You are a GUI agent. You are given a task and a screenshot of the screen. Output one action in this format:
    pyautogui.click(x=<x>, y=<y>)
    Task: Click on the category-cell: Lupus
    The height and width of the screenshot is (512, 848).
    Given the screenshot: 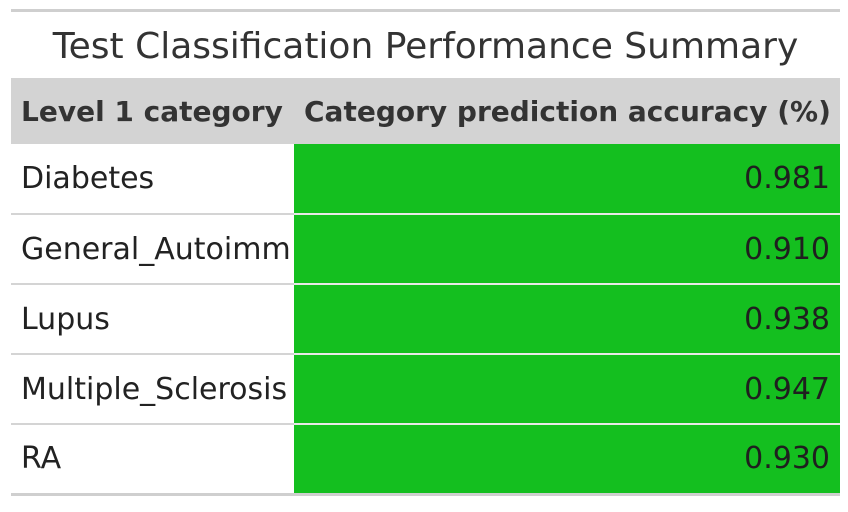 What is the action you would take?
    pyautogui.click(x=152, y=319)
    